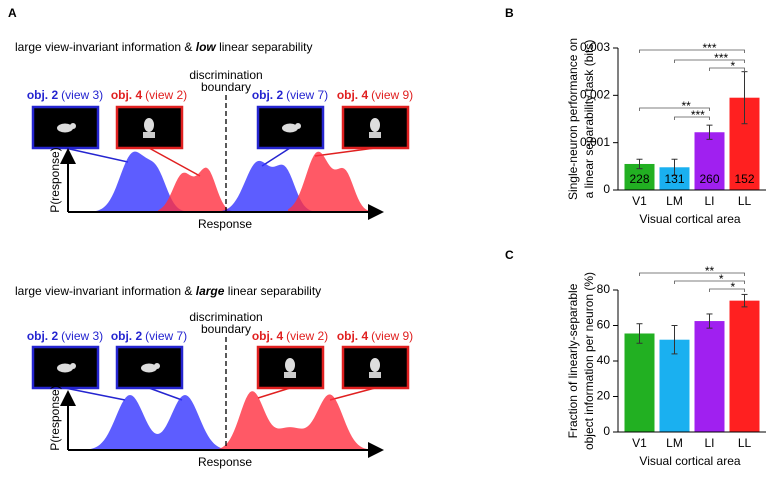 This screenshot has width=781, height=479. I want to click on y-axis-label: object information per neuron (%), so click(589, 361).